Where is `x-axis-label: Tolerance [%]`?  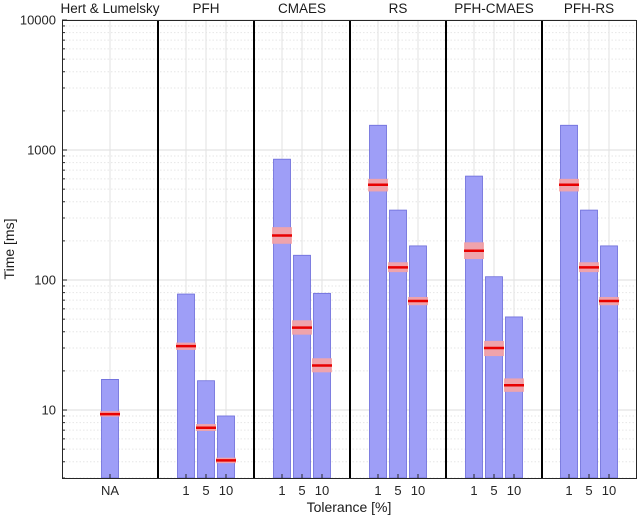 x-axis-label: Tolerance [%] is located at coordinates (349, 507).